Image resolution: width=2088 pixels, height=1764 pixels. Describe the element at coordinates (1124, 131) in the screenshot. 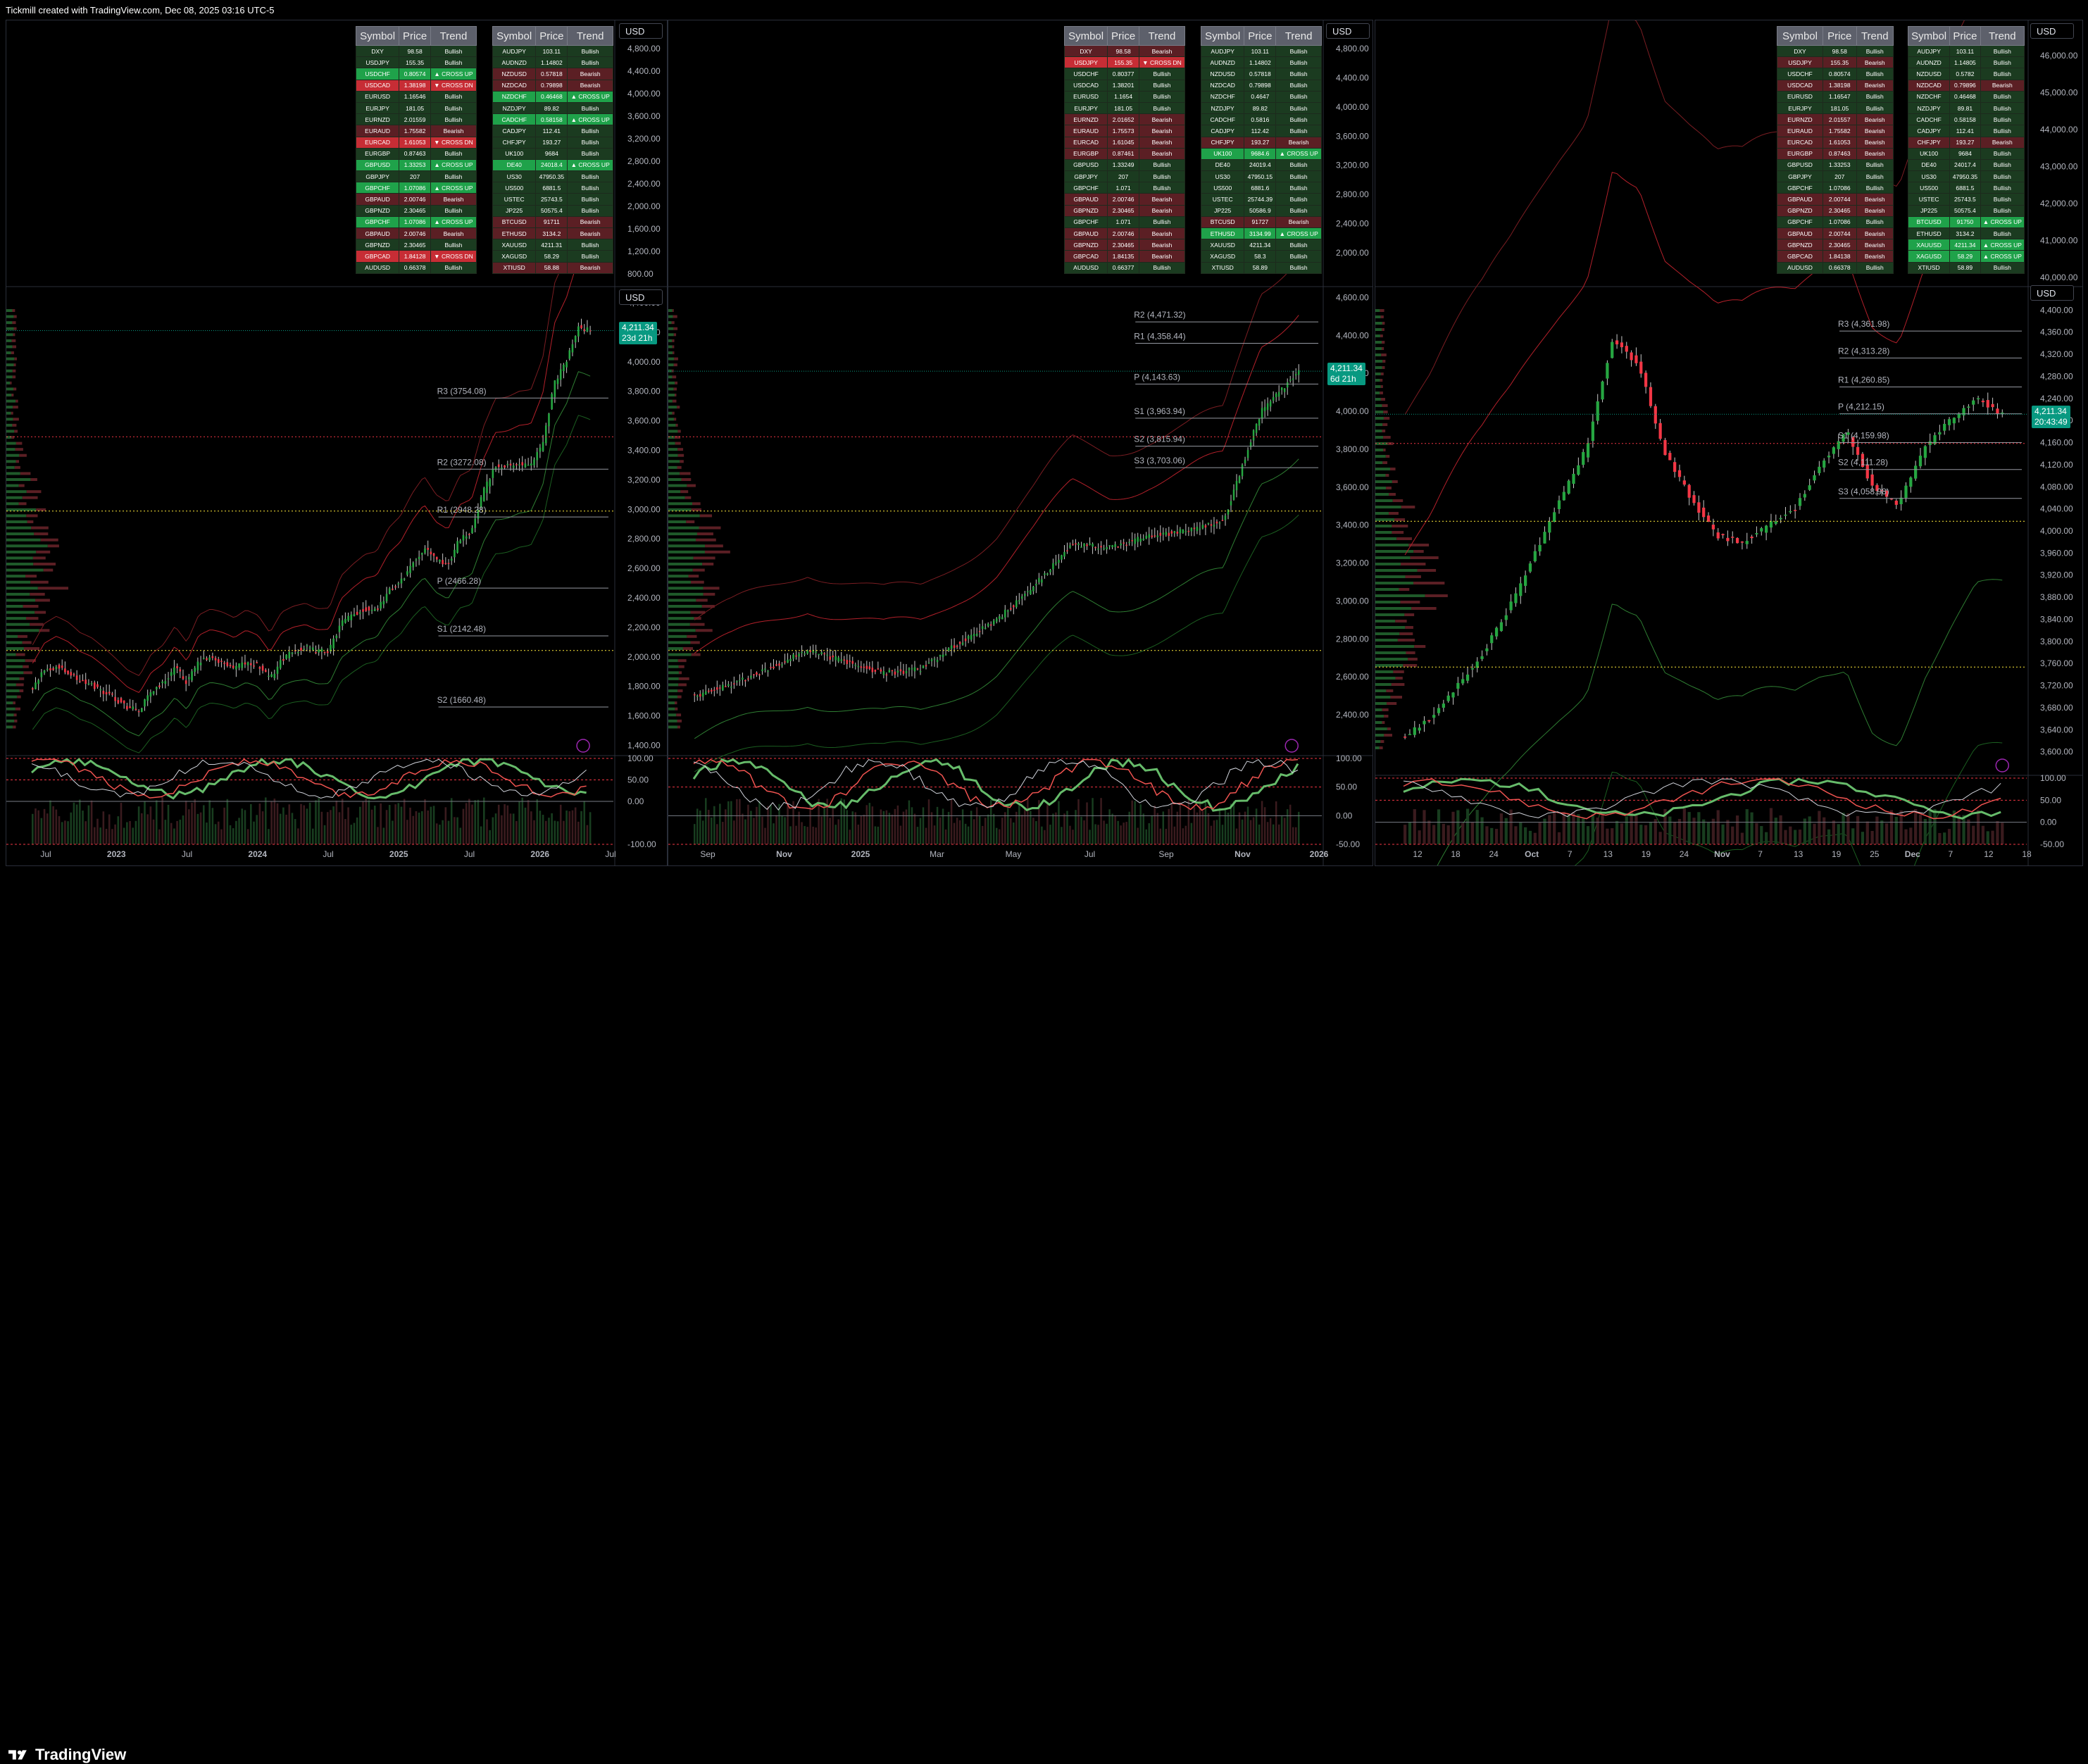

I see `watchlist-row: EURAUD 1.75573 Bearish` at that location.